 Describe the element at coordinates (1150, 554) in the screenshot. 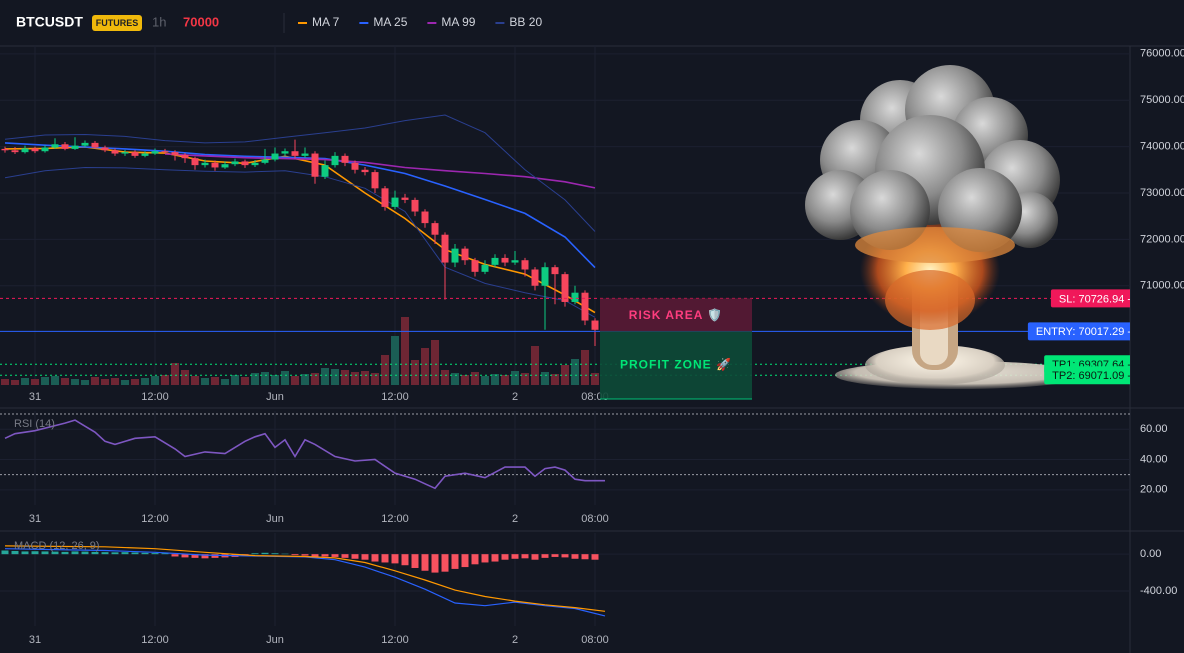

I see `y-tick-label: 0.00` at that location.